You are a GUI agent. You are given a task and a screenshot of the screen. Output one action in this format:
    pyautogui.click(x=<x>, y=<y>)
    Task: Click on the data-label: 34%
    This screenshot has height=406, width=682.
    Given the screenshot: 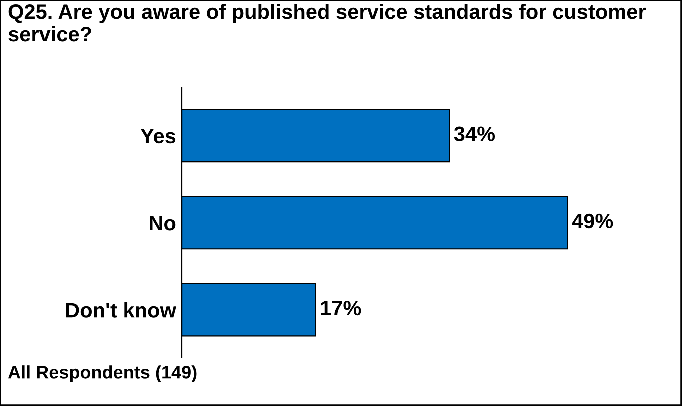 What is the action you would take?
    pyautogui.click(x=475, y=134)
    